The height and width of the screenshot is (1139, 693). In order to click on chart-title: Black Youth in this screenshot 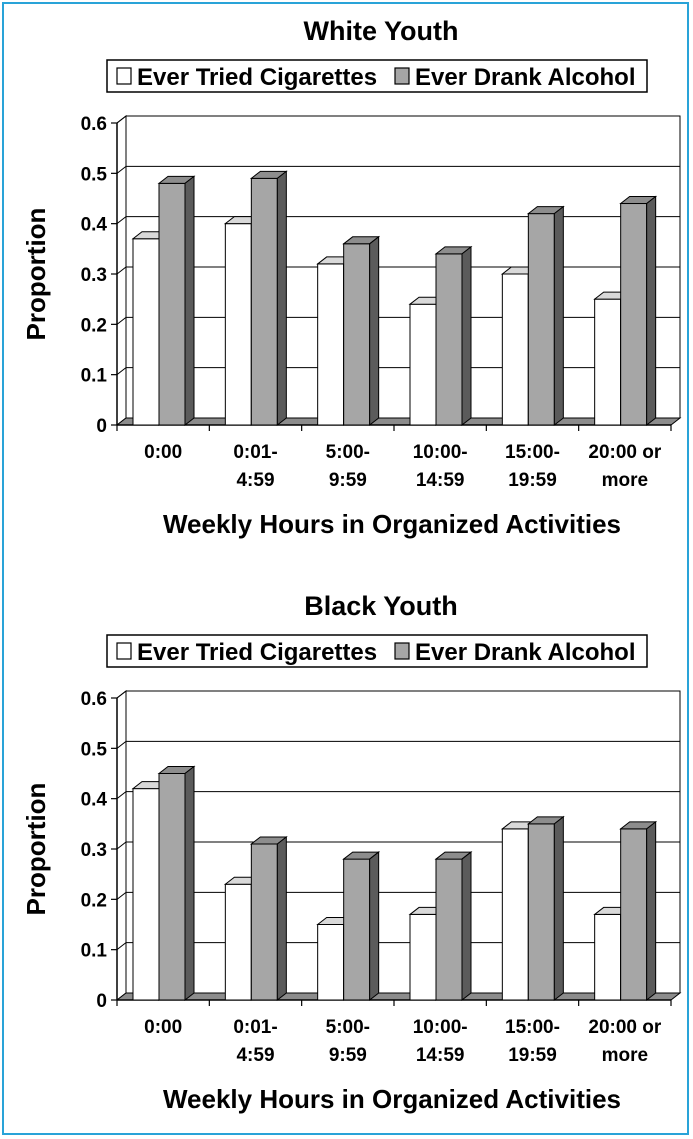, I will do `click(381, 606)`.